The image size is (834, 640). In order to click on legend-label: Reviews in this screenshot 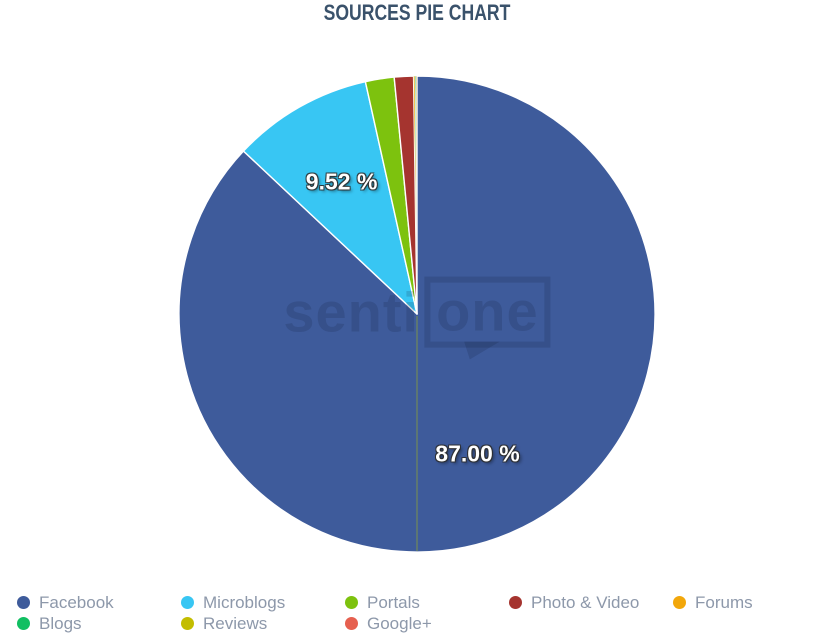, I will do `click(235, 623)`.